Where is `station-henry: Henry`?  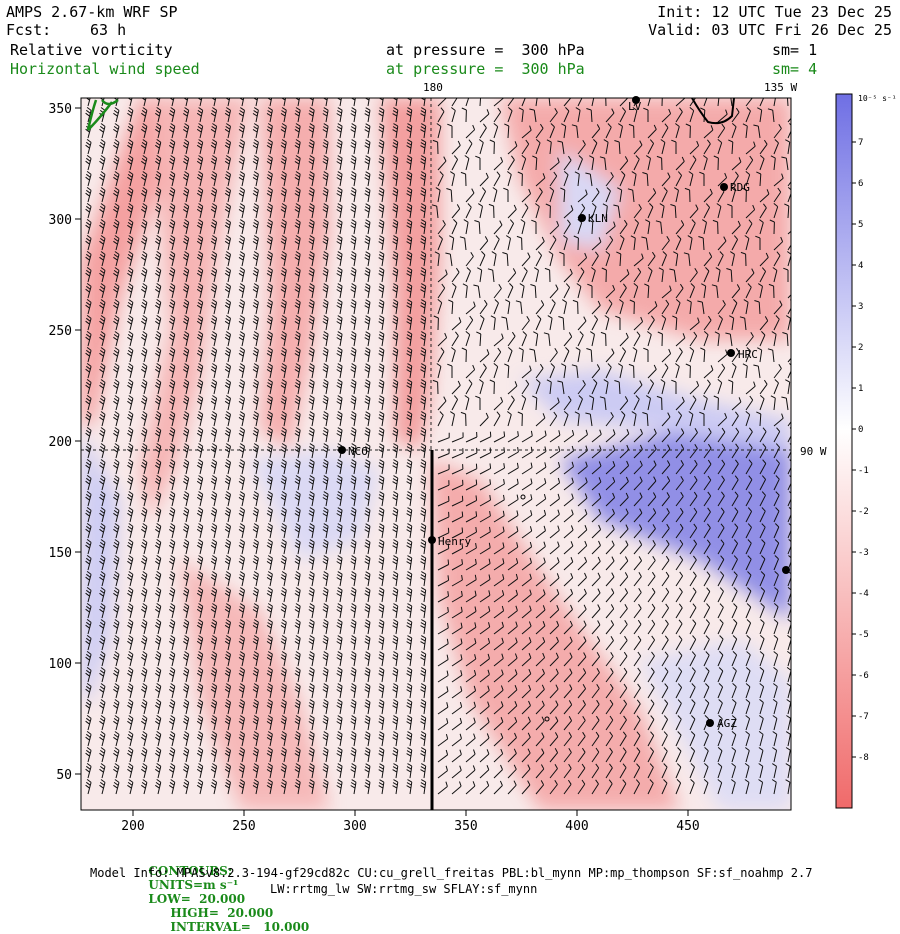 station-henry: Henry is located at coordinates (449, 541).